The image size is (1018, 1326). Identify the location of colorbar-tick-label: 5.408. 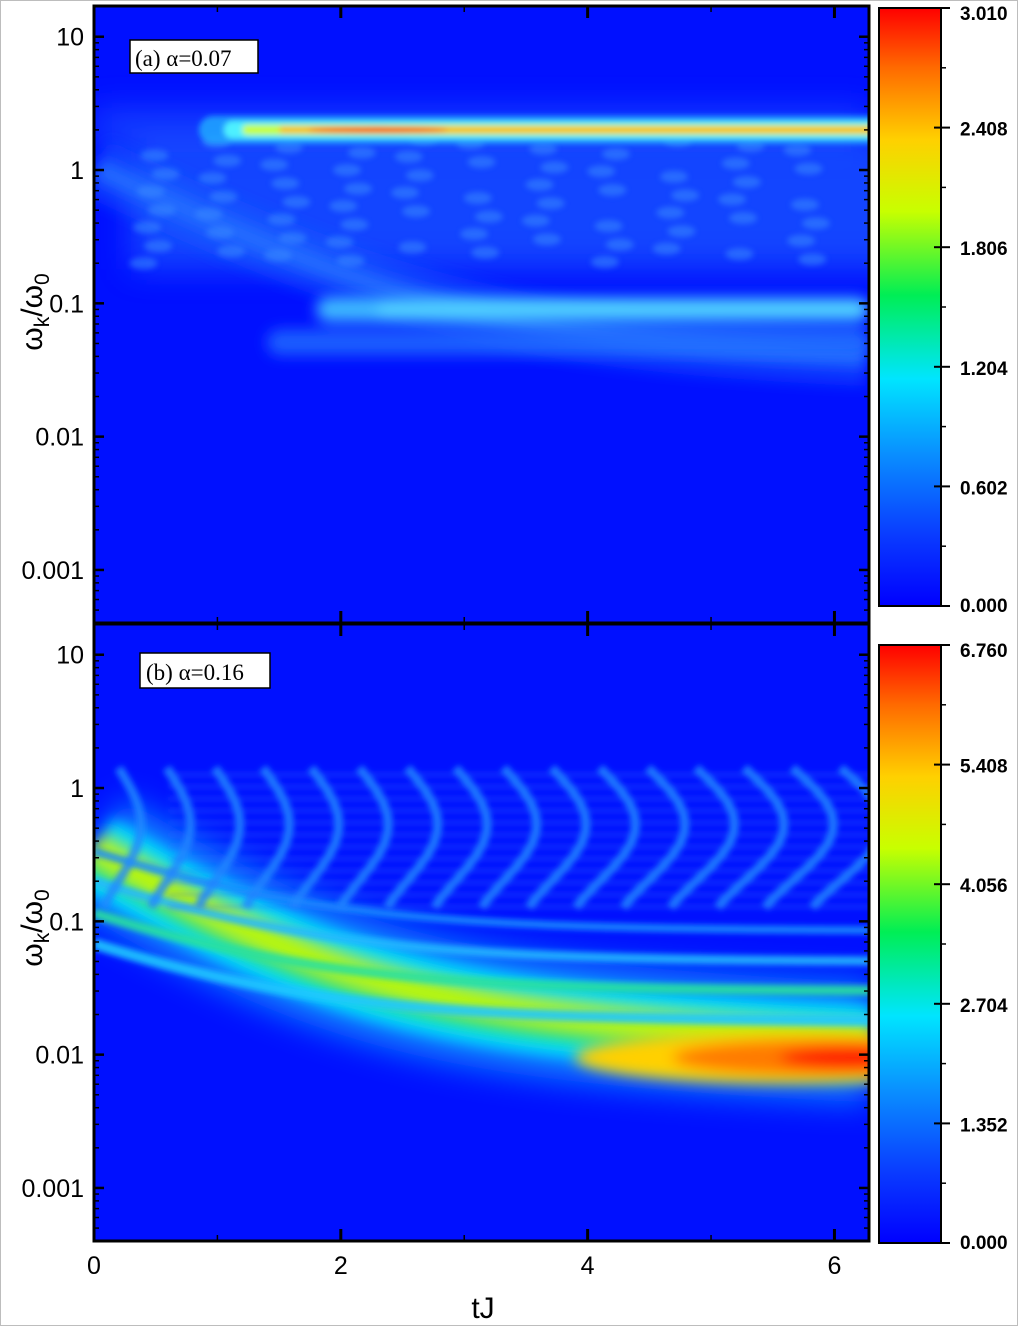
(984, 767).